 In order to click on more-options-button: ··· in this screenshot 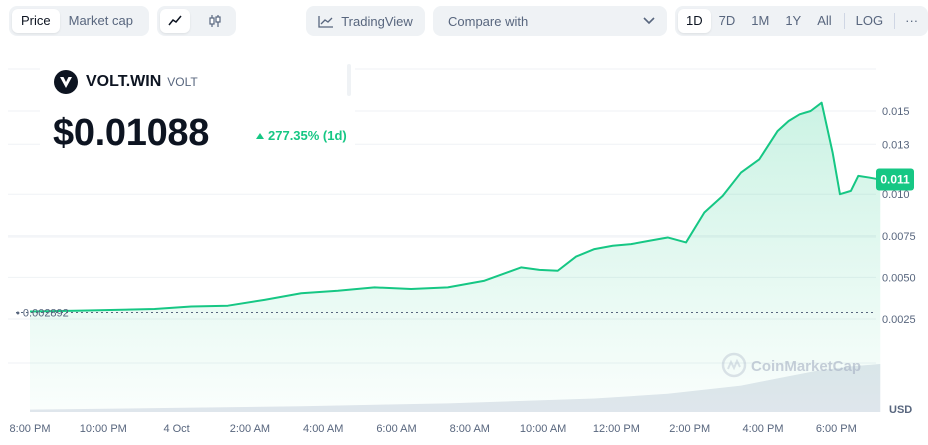, I will do `click(912, 20)`.